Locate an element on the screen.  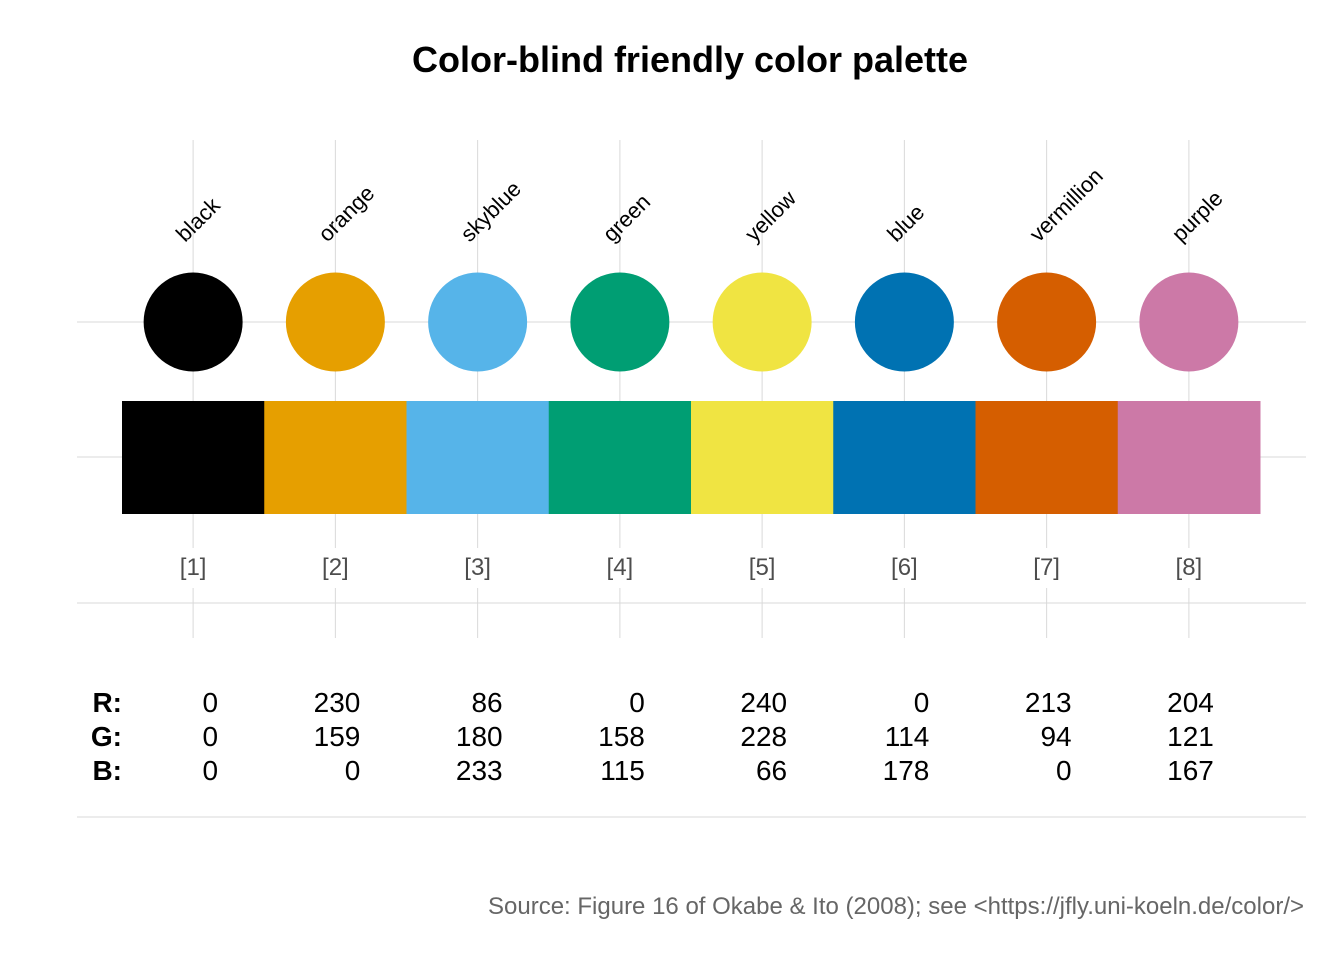
rgb-value-r: 213 is located at coordinates (1048, 702).